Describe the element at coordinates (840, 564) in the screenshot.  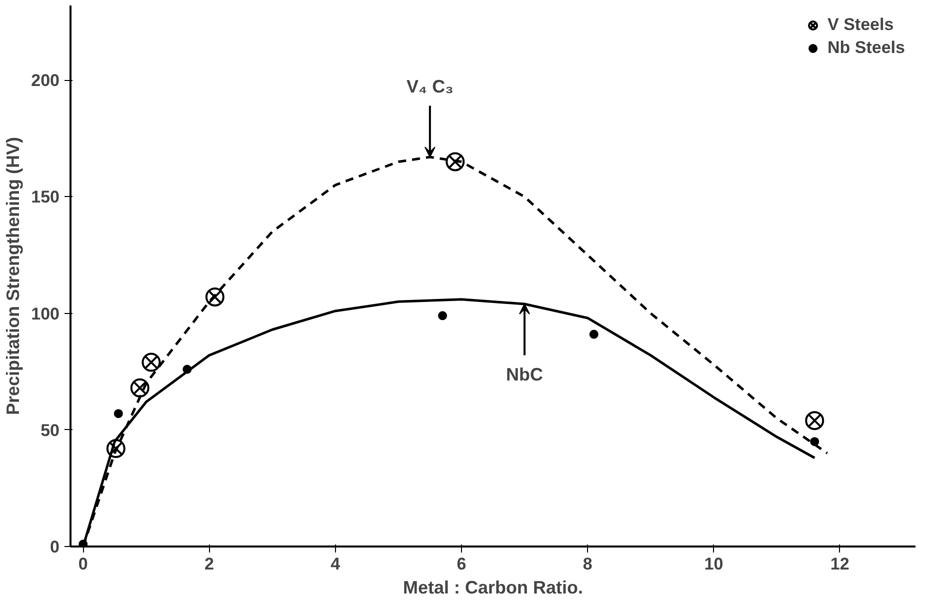
I see `x-tick-label: 12` at that location.